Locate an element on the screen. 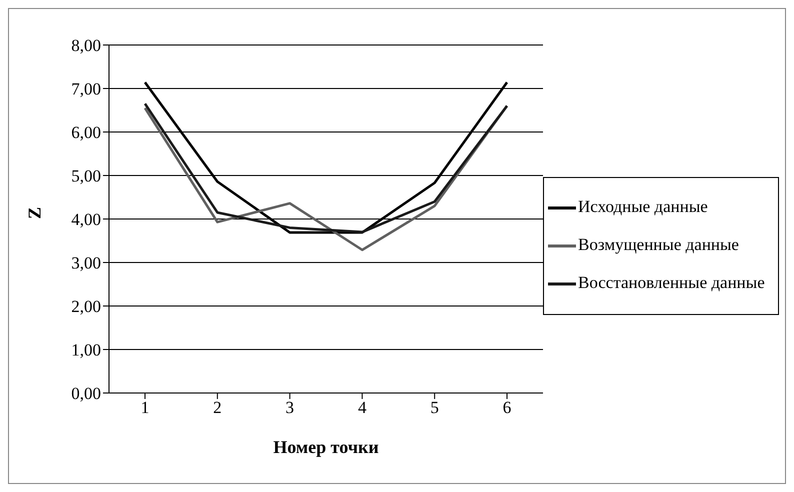  x-axis-title: Номер точки is located at coordinates (326, 447).